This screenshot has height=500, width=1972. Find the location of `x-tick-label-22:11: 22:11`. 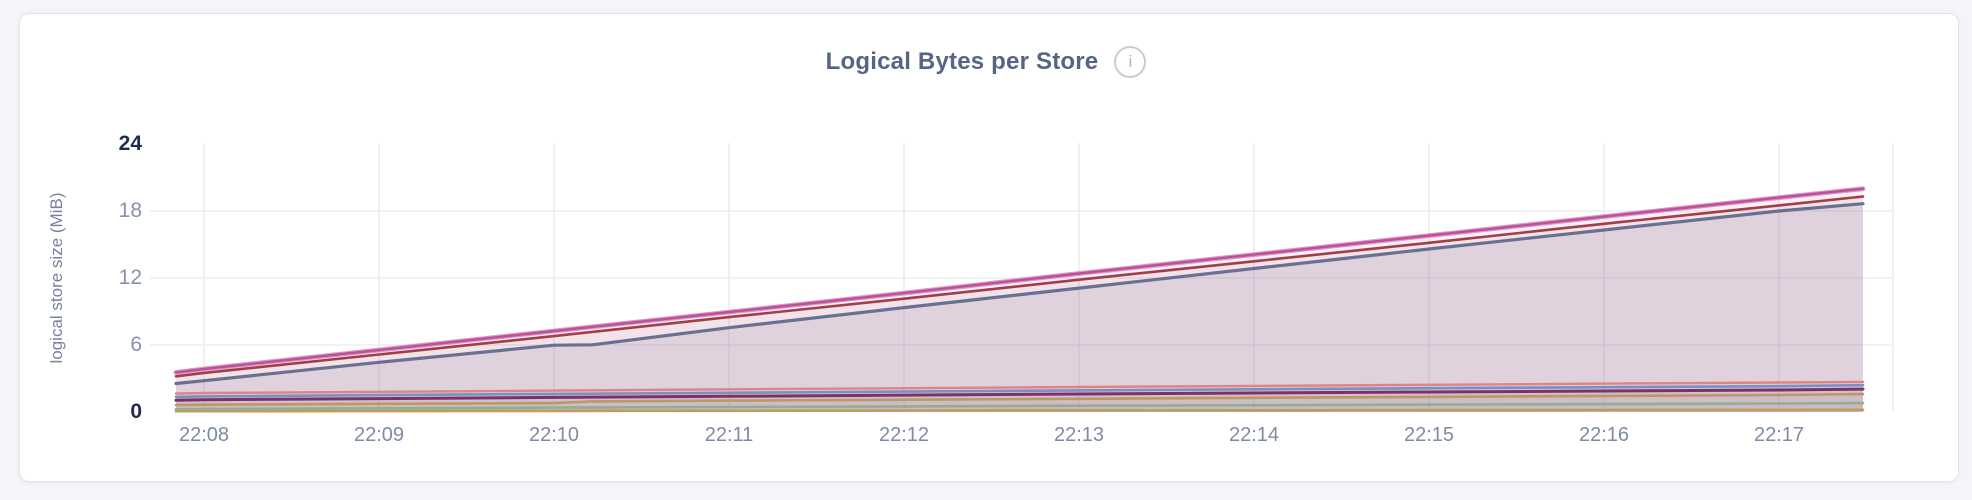

x-tick-label-22:11: 22:11 is located at coordinates (729, 435).